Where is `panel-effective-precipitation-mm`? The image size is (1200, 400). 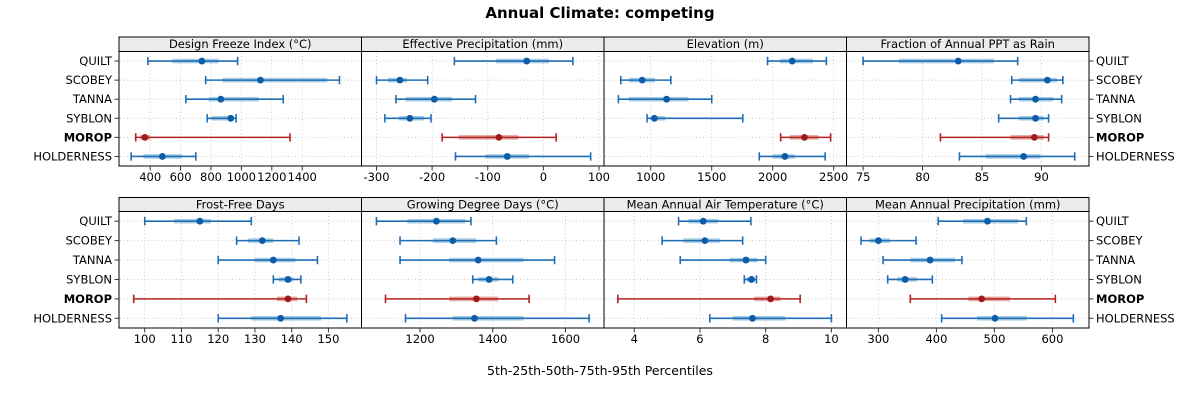 panel-effective-precipitation-mm is located at coordinates (483, 109).